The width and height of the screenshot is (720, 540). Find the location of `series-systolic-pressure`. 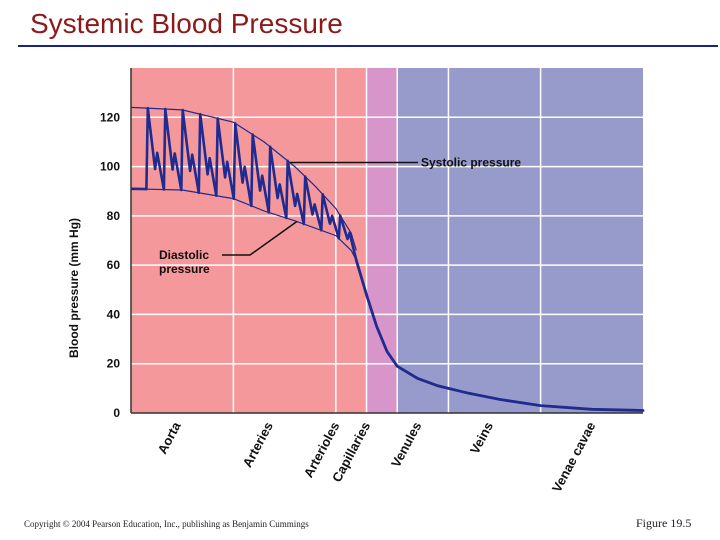

series-systolic-pressure is located at coordinates (243, 178).